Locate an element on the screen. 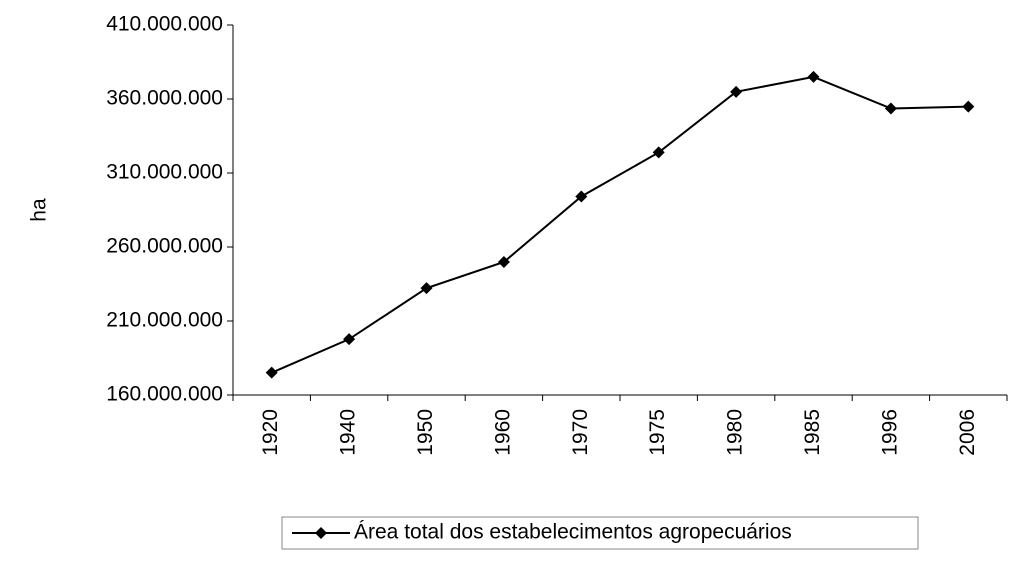 The image size is (1010, 561). x-tick-label: 1970 is located at coordinates (580, 432).